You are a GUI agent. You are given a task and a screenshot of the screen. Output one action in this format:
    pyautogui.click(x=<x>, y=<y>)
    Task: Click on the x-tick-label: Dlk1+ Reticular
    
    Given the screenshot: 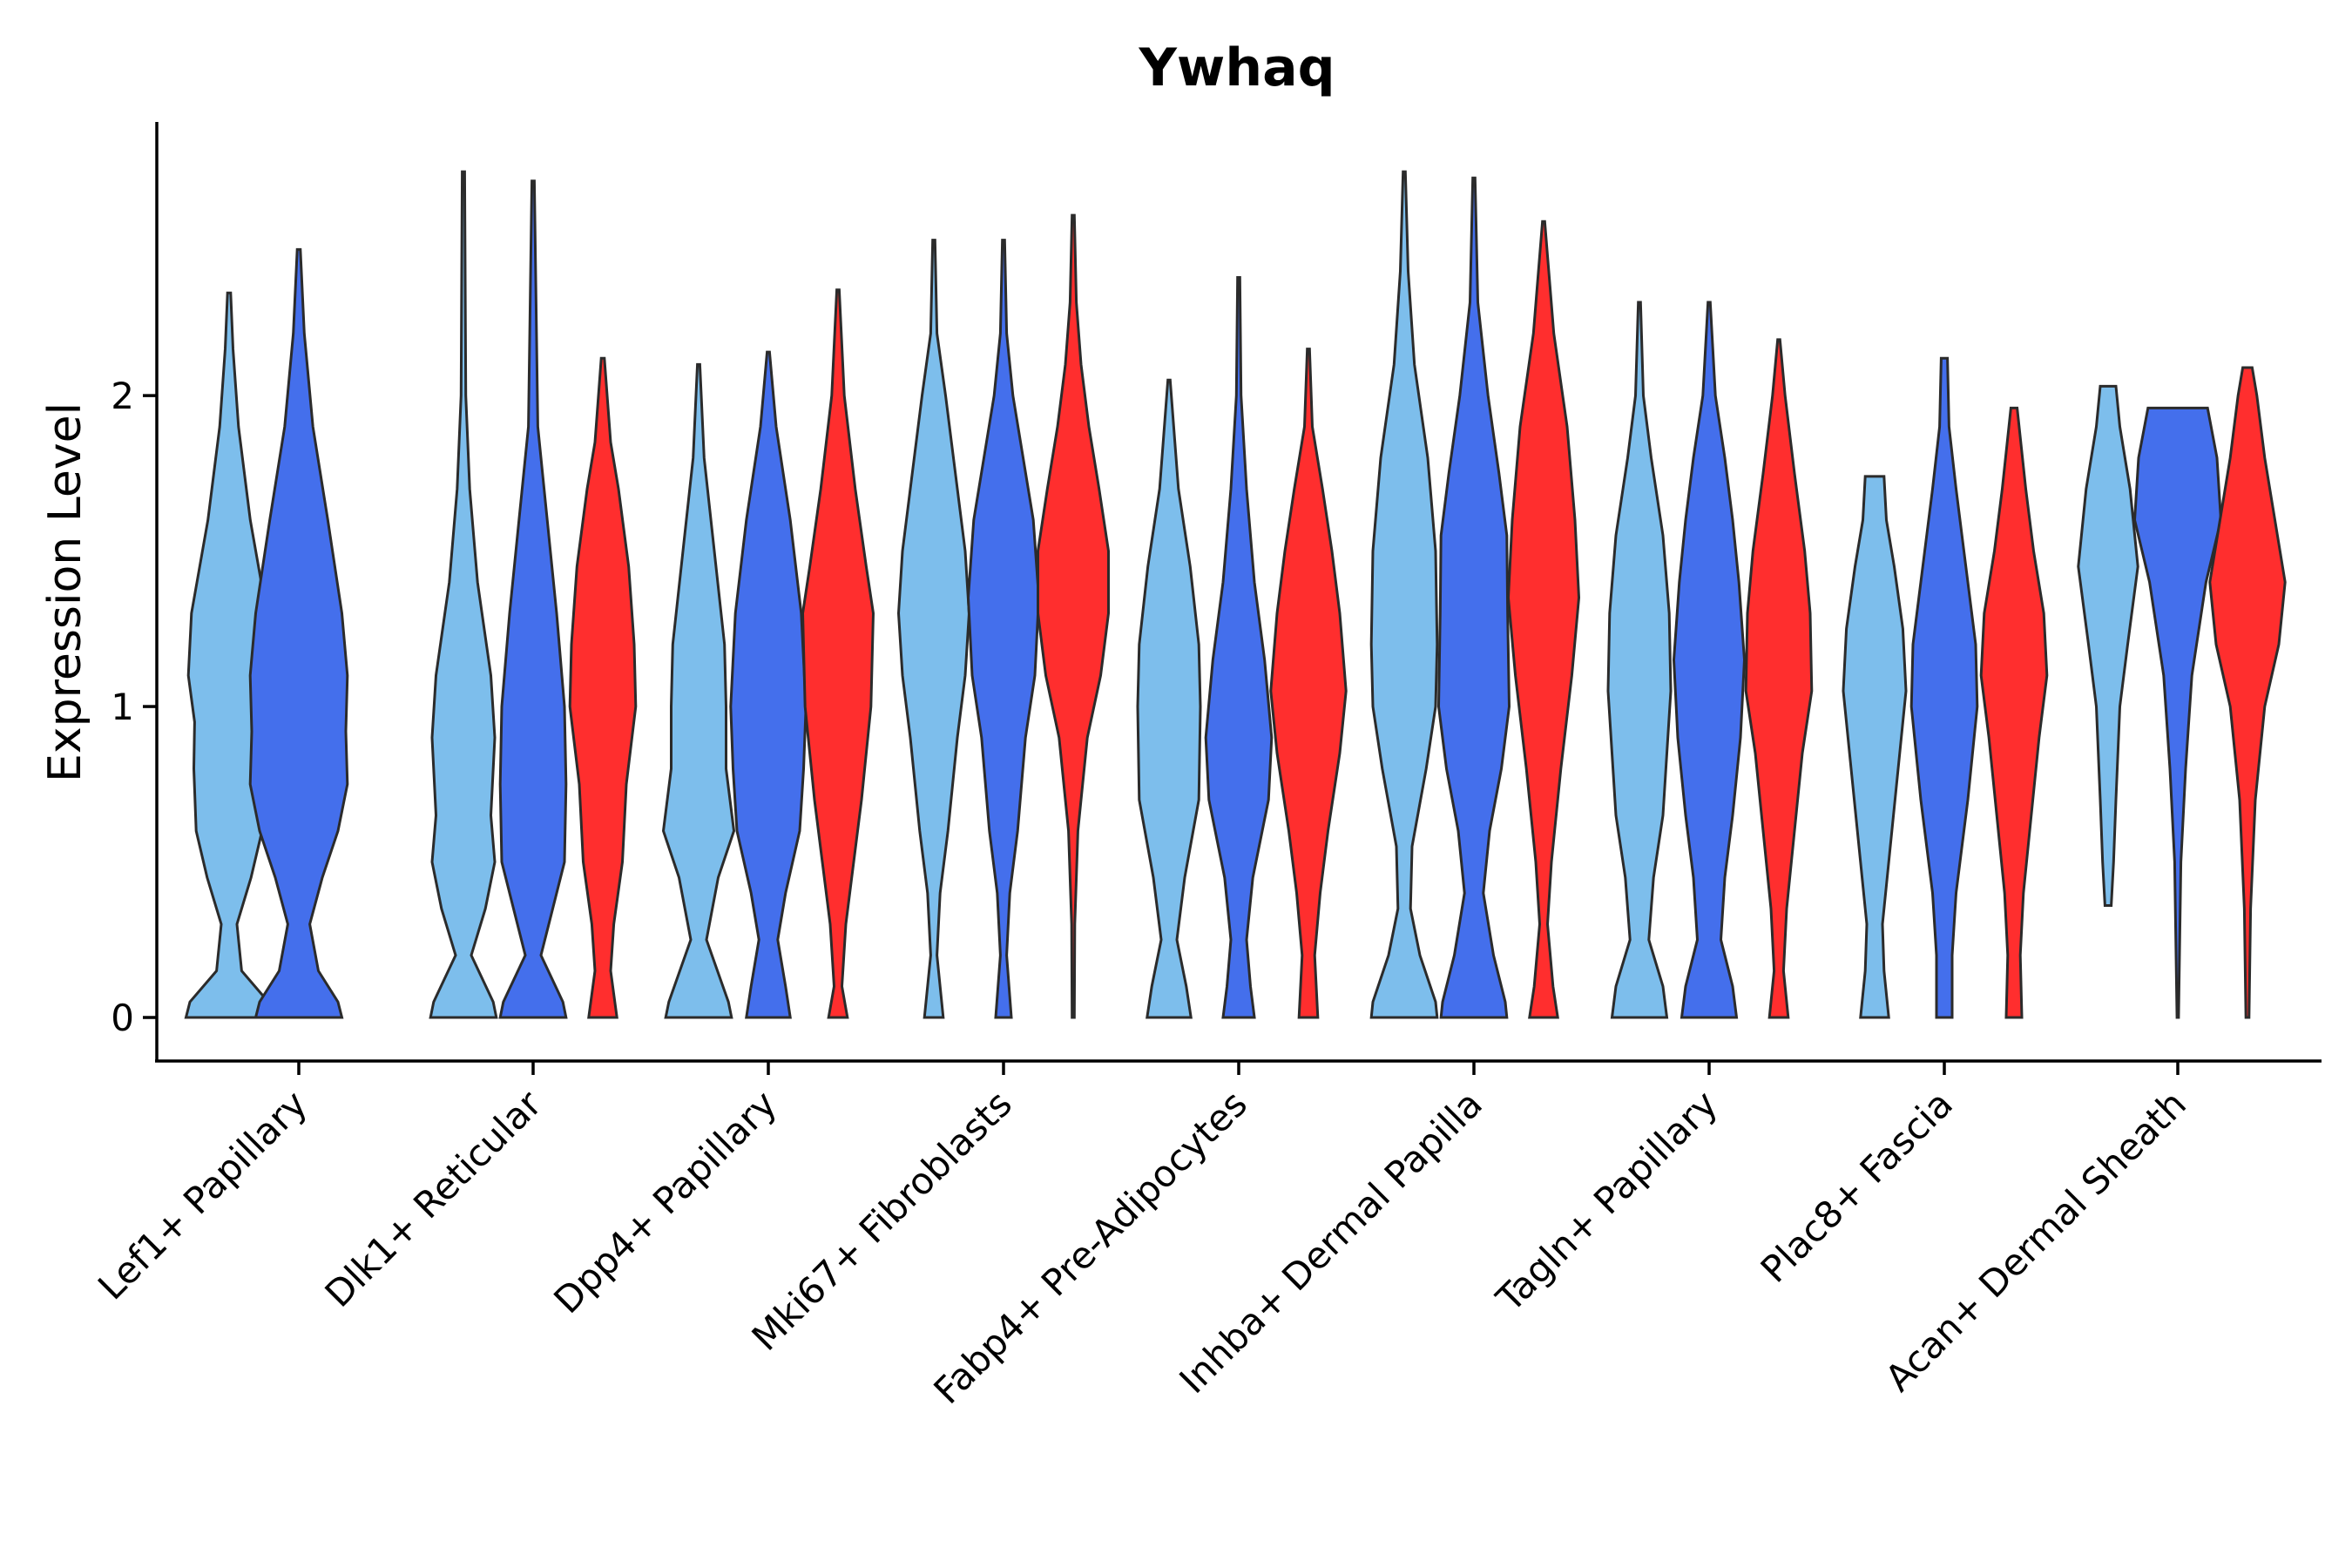 What is the action you would take?
    pyautogui.click(x=434, y=1198)
    